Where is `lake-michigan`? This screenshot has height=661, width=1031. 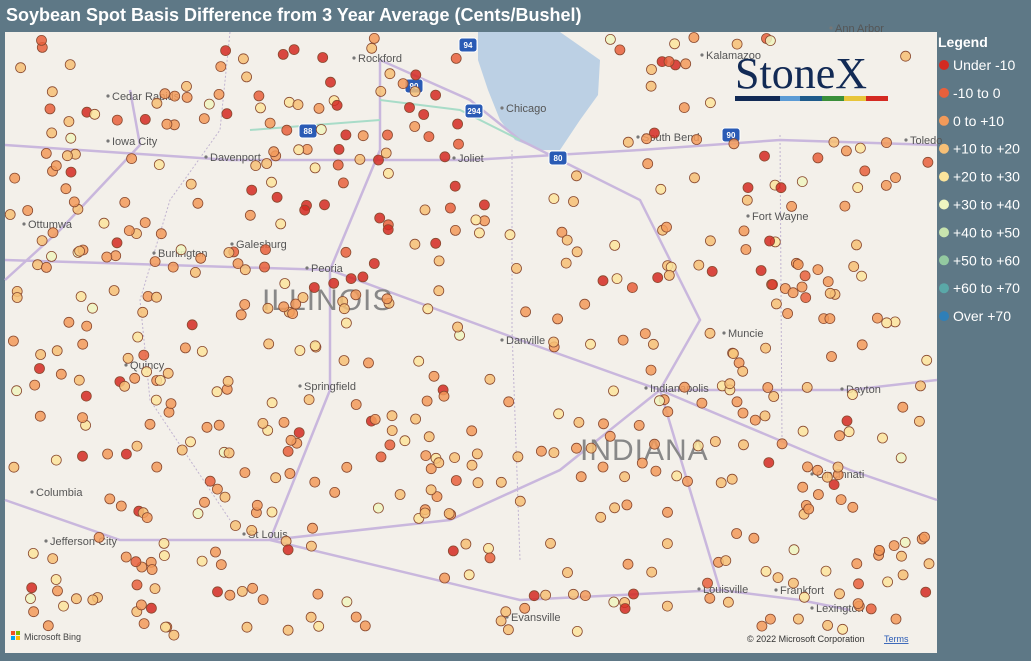 lake-michigan is located at coordinates (539, 91).